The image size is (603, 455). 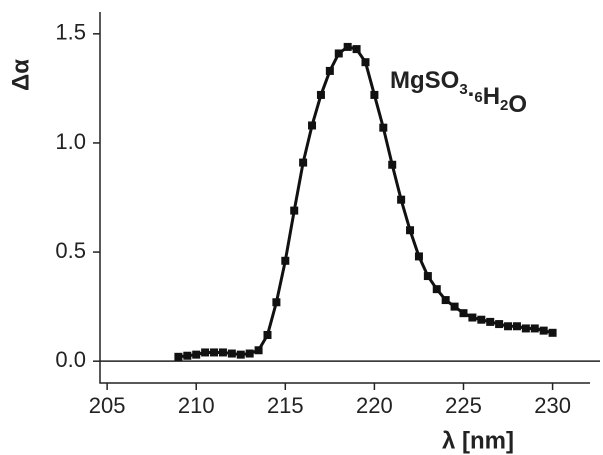 What do you see at coordinates (70, 359) in the screenshot?
I see `y-tick-label: 0.0` at bounding box center [70, 359].